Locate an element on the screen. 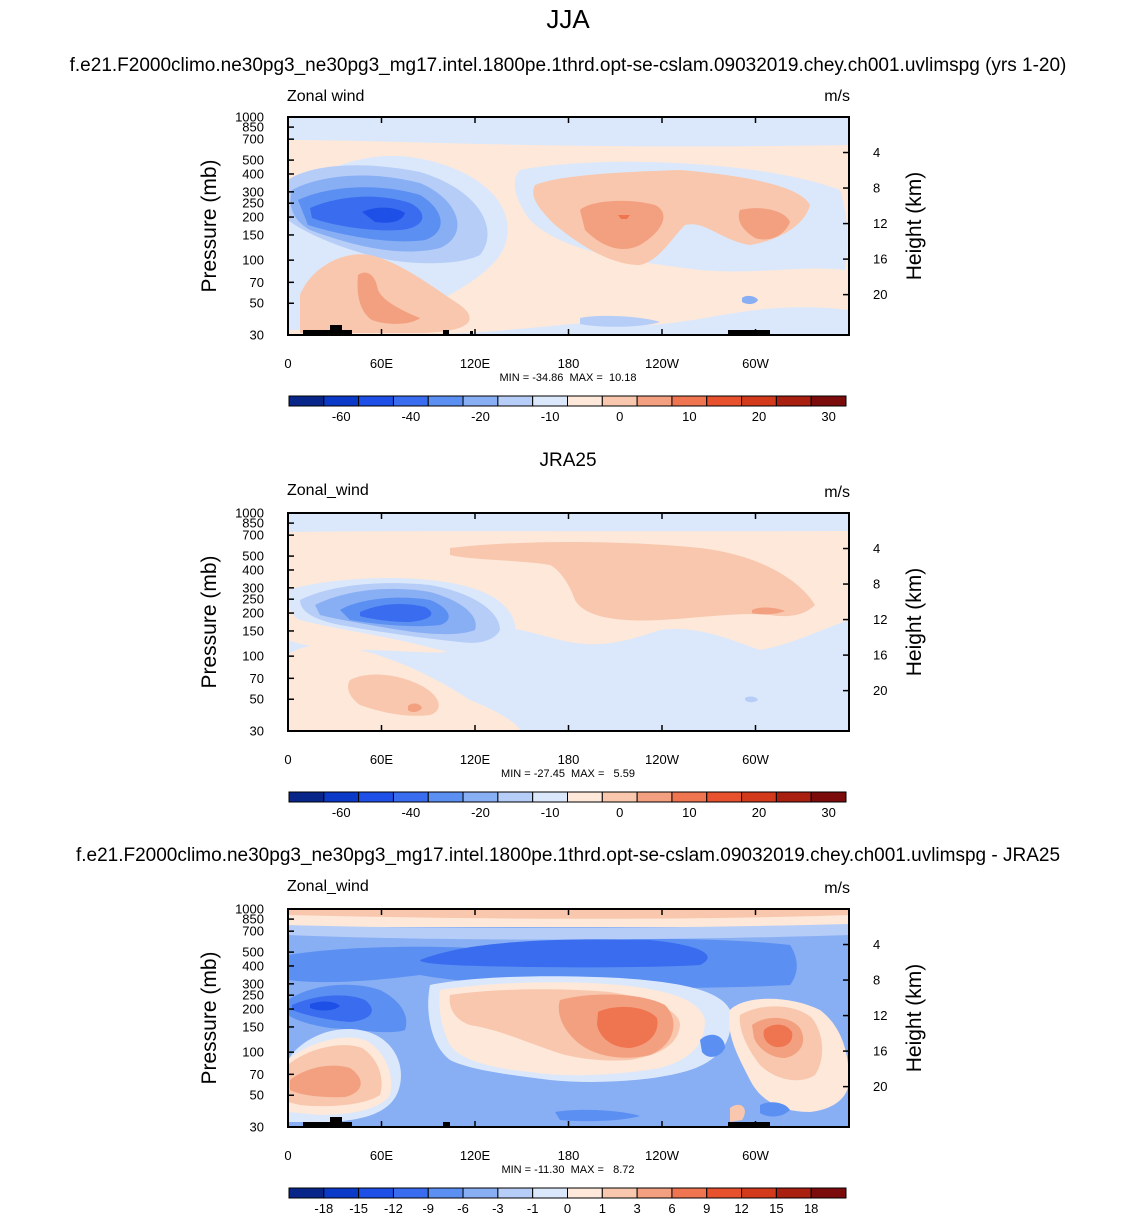 The height and width of the screenshot is (1217, 1136). panel-1-colorbar-label: 30 is located at coordinates (828, 416).